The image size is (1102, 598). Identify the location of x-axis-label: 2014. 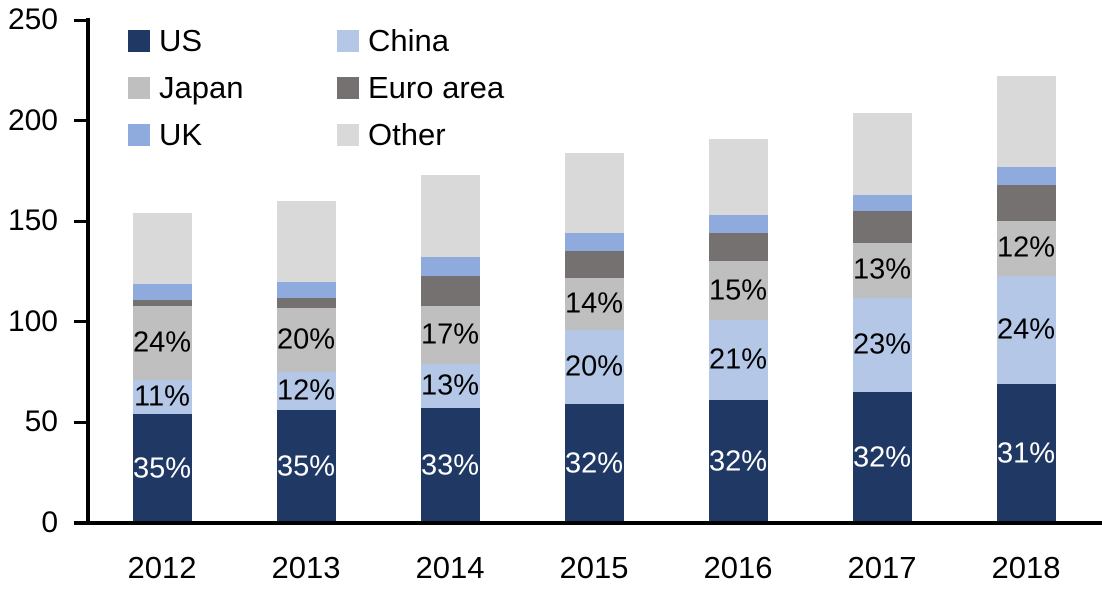
(450, 567).